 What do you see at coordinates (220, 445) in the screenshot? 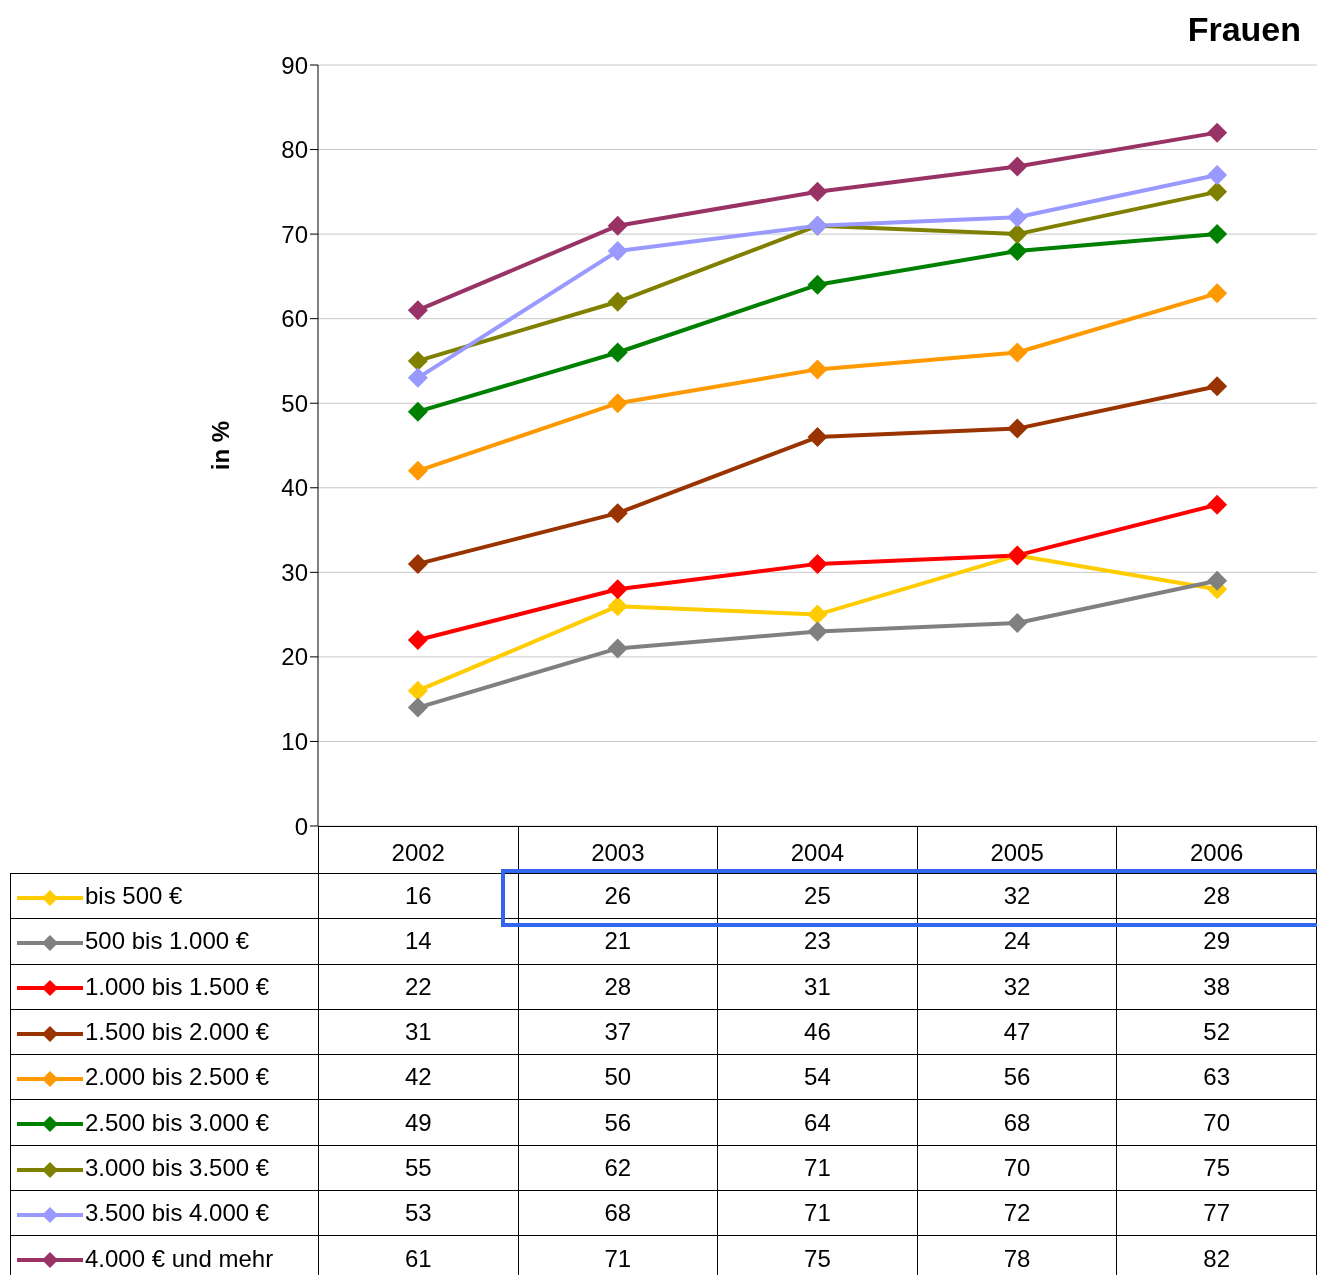
I see `y-axis-title: in %` at bounding box center [220, 445].